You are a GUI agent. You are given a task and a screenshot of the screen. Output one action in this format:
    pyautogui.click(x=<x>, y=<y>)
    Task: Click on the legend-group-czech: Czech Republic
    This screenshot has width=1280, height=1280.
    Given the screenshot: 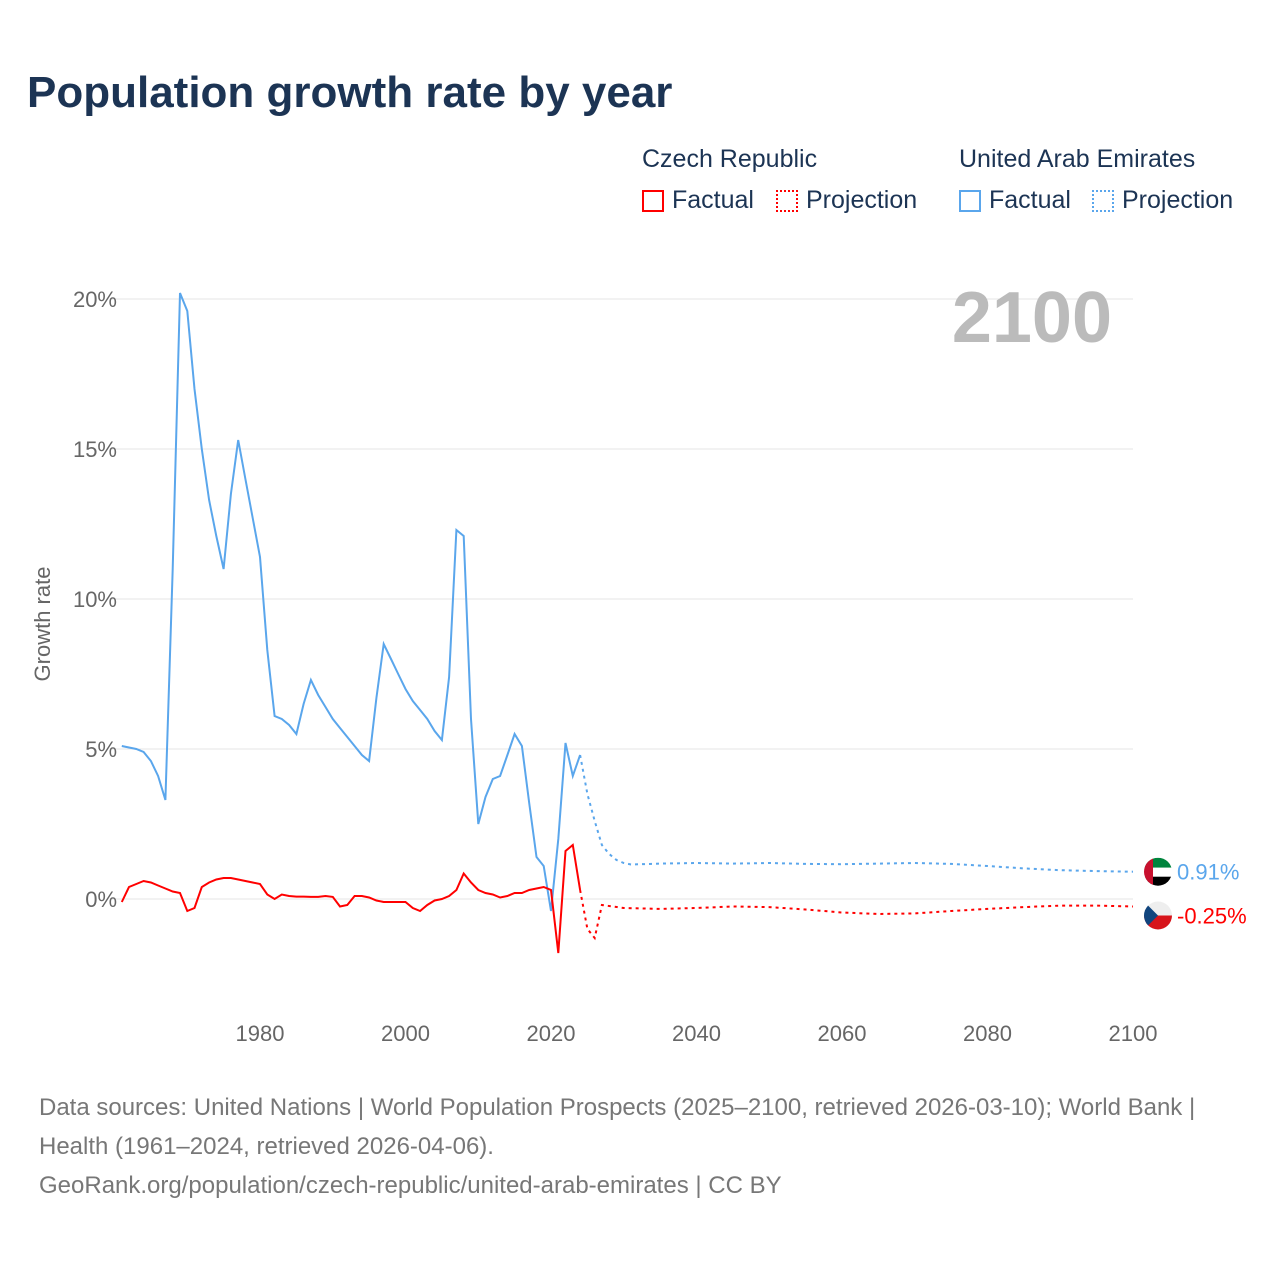 What is the action you would take?
    pyautogui.click(x=730, y=159)
    